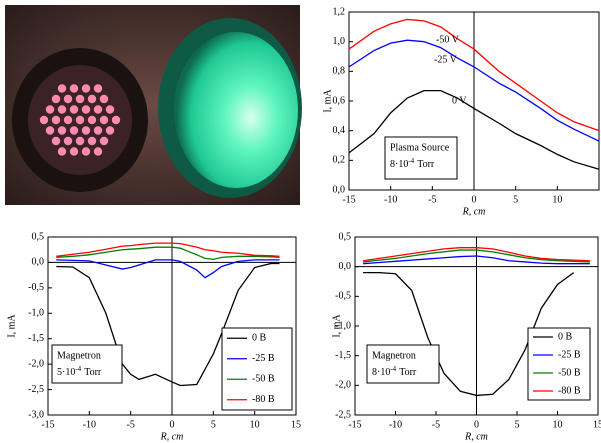 Image resolution: width=601 pixels, height=443 pixels. Describe the element at coordinates (339, 41) in the screenshot. I see `y-tick-label: 1,0` at that location.